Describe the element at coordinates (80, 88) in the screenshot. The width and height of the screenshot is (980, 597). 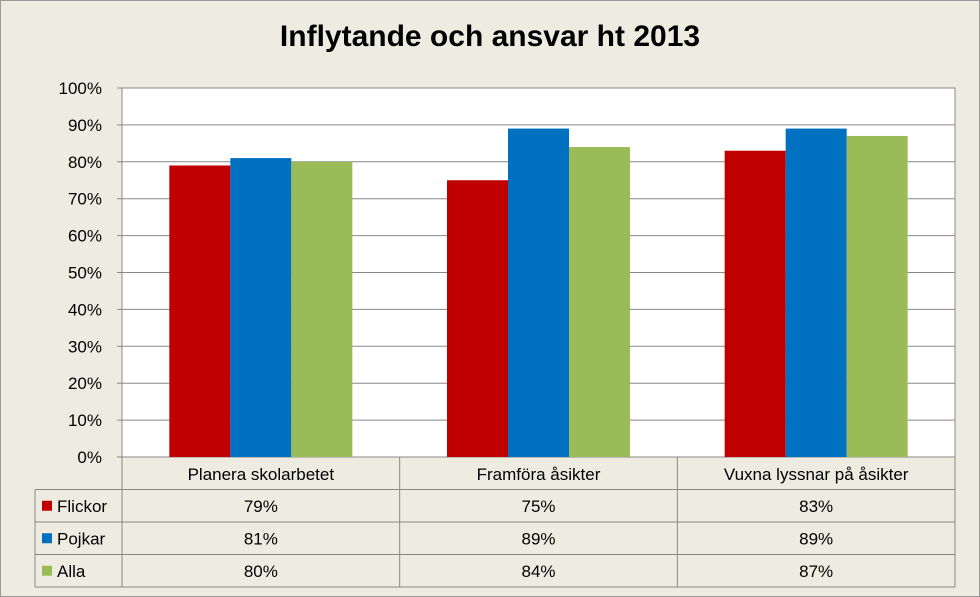
I see `y-tick-label: 100%` at that location.